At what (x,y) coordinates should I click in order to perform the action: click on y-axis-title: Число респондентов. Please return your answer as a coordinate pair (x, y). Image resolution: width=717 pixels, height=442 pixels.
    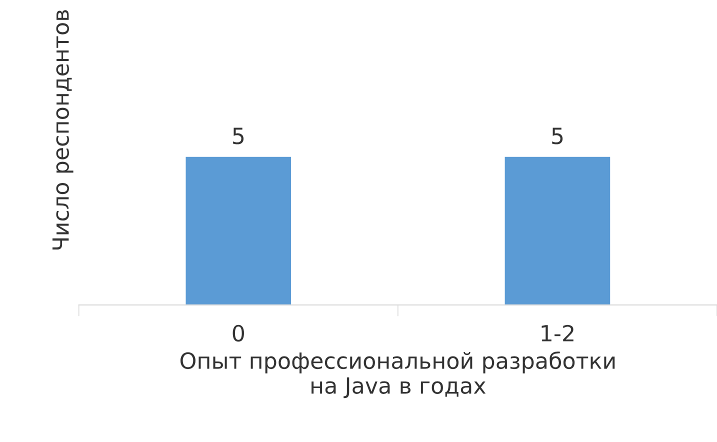
    Looking at the image, I should click on (63, 130).